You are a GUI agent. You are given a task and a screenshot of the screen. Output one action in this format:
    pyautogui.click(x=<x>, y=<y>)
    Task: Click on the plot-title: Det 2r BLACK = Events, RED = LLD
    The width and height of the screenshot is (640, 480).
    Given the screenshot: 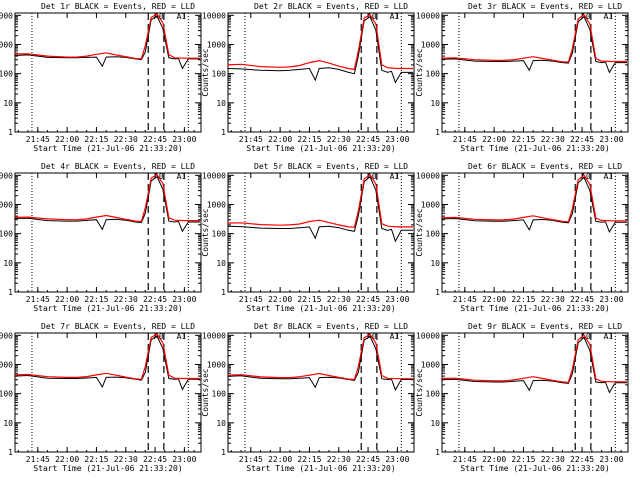 What is the action you would take?
    pyautogui.click(x=331, y=6)
    